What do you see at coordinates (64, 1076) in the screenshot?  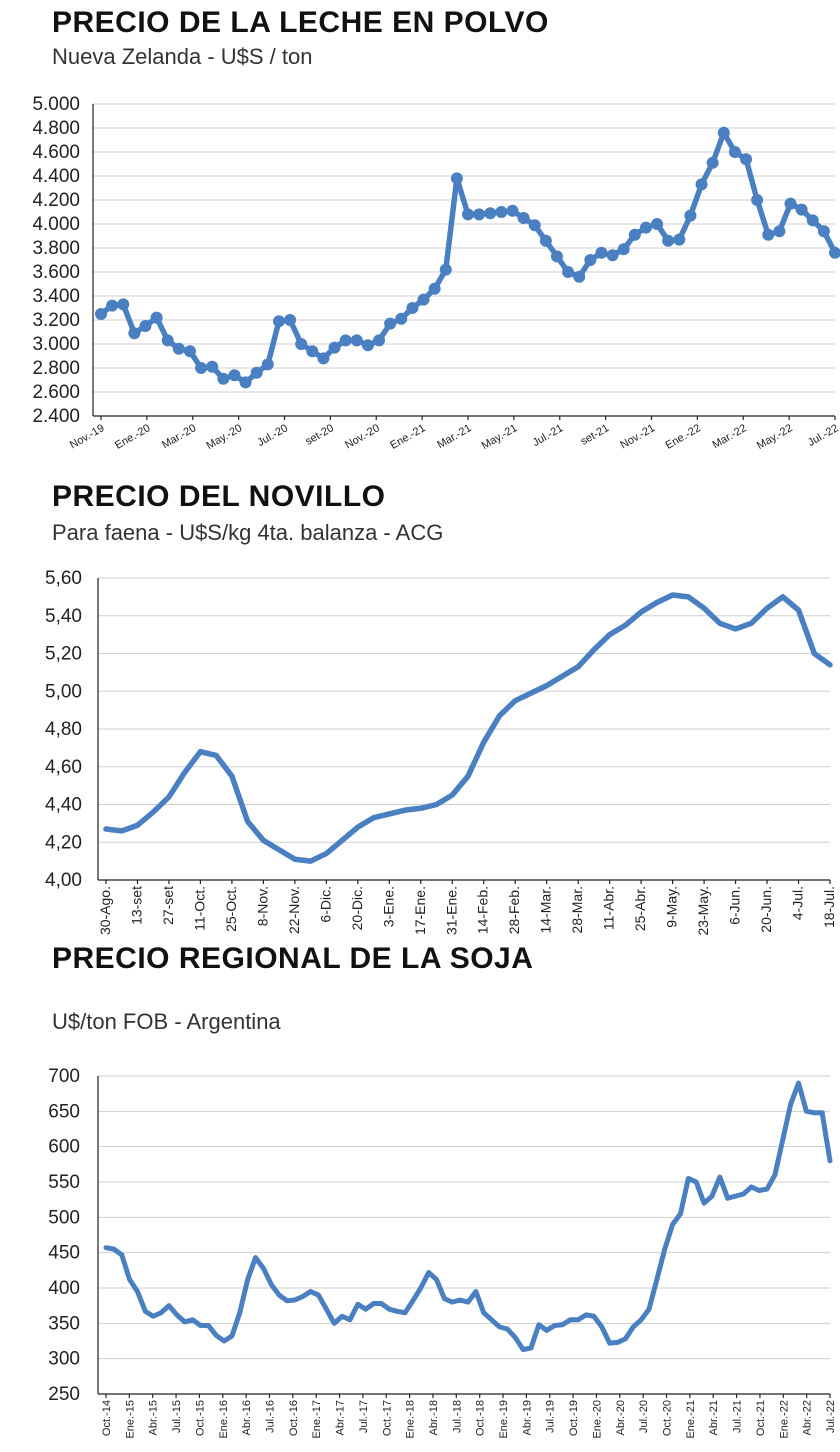 I see `y-tick-label: 700` at bounding box center [64, 1076].